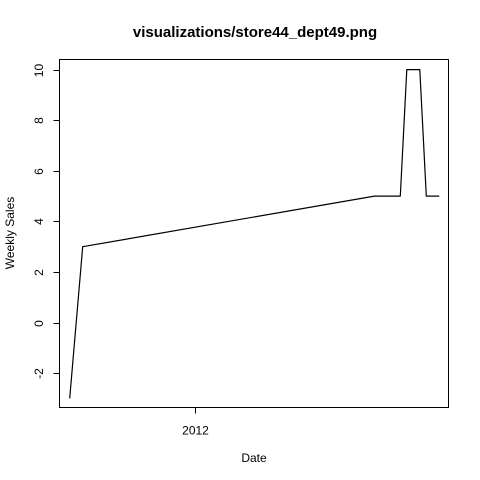  Describe the element at coordinates (39, 373) in the screenshot. I see `y-tick-label: -2` at that location.